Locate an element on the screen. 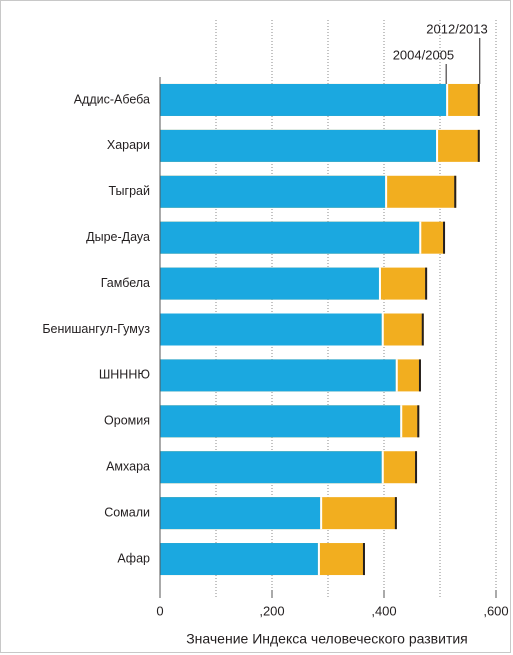 Image resolution: width=513 pixels, height=655 pixels. y-tick-label: Бенишангул-Гумуз is located at coordinates (96, 329).